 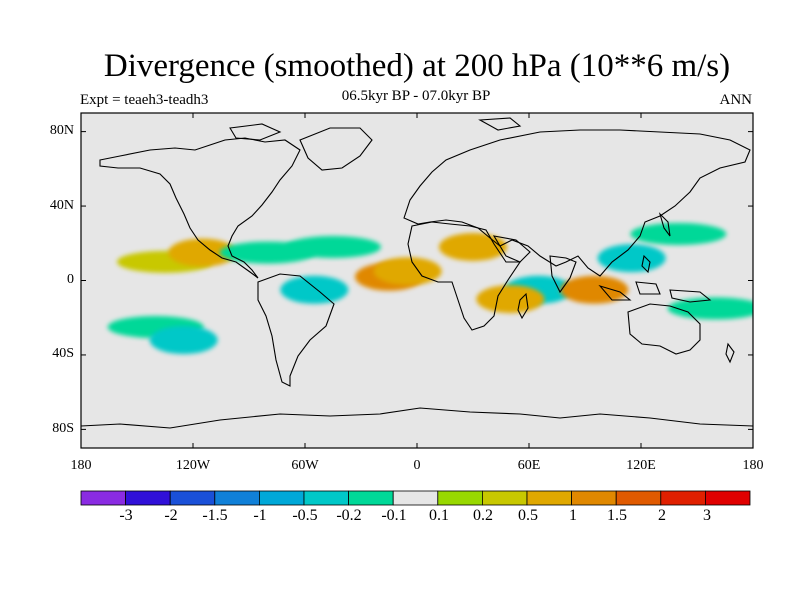 What do you see at coordinates (439, 515) in the screenshot?
I see `colorbar-label: 0.1` at bounding box center [439, 515].